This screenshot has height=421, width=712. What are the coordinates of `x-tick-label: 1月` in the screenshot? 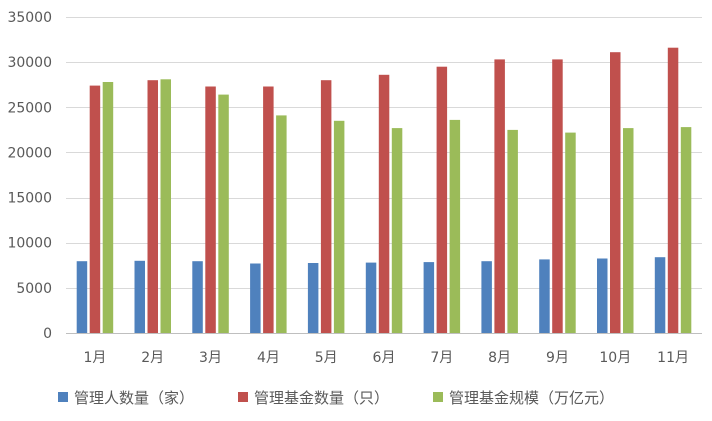 It's located at (94, 358).